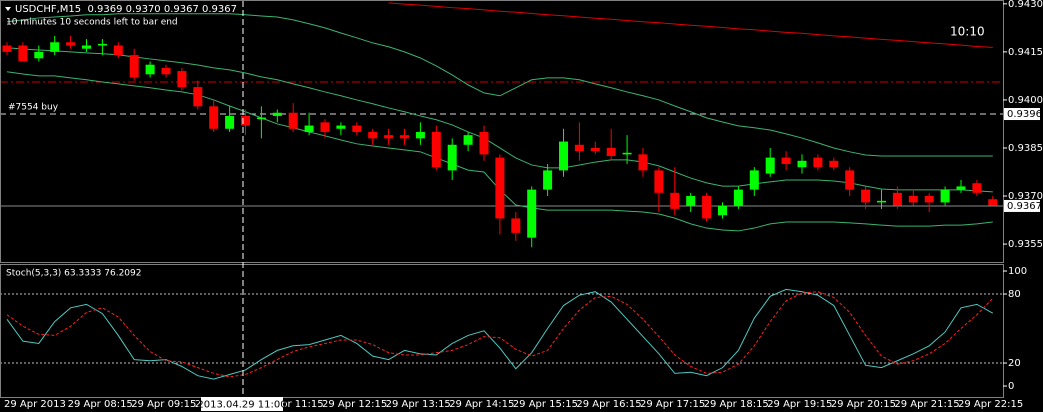 The width and height of the screenshot is (1043, 412). I want to click on x-tick-label: 29 Apr 2013, so click(35, 404).